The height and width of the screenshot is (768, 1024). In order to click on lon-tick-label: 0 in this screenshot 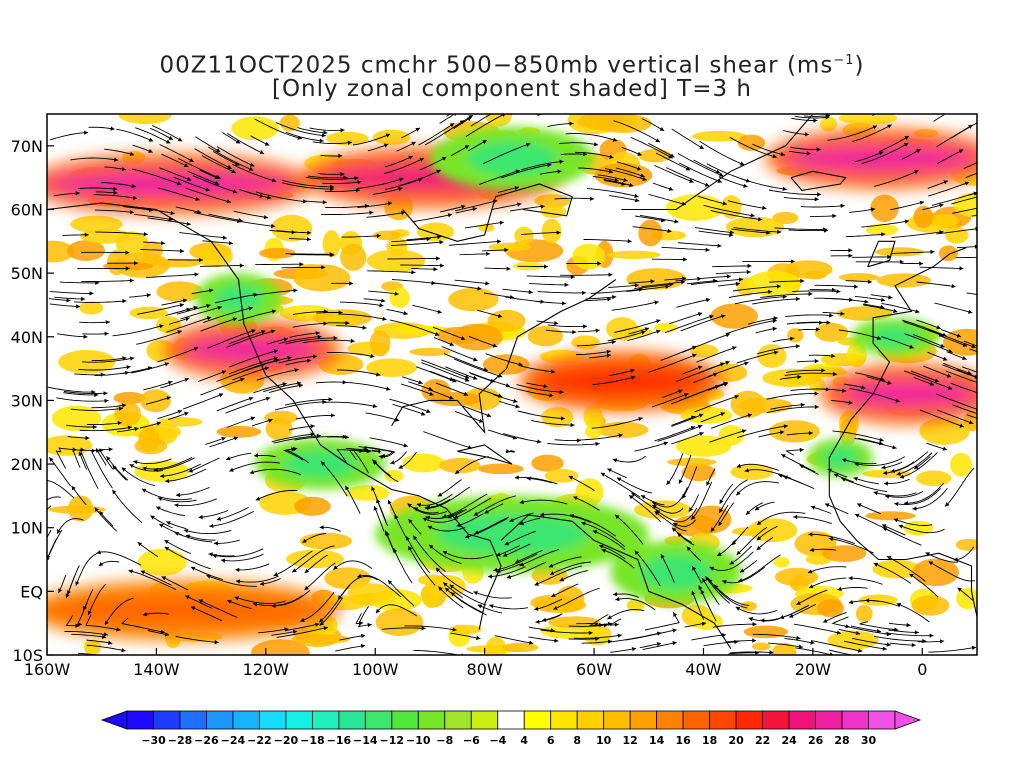, I will do `click(922, 669)`.